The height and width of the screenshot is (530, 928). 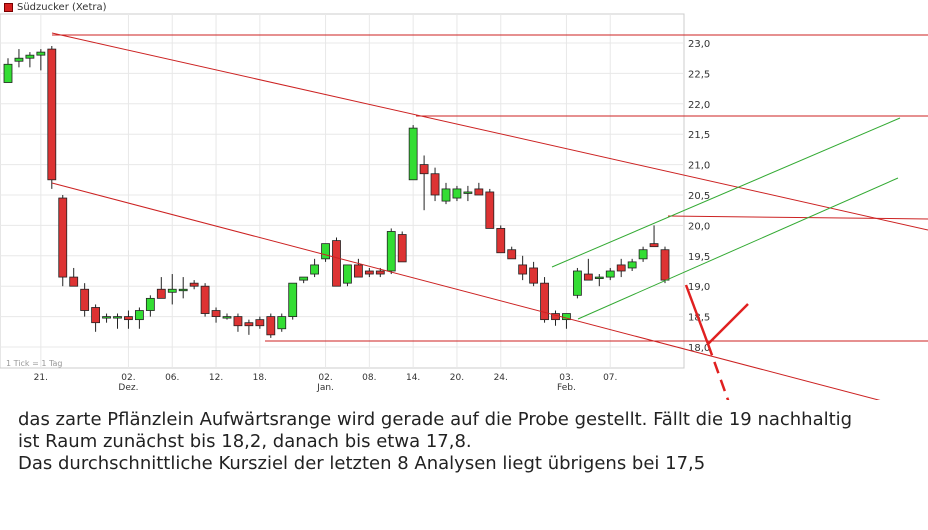 What do you see at coordinates (738, 248) in the screenshot?
I see `channel-lower` at bounding box center [738, 248].